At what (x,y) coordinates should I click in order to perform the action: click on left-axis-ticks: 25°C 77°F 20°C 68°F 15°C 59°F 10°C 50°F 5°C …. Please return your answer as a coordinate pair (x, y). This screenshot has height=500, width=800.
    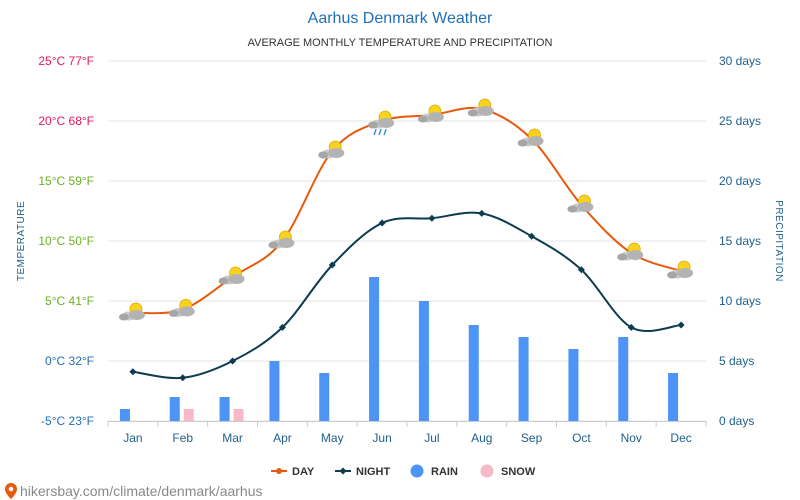
    Looking at the image, I should click on (66, 241).